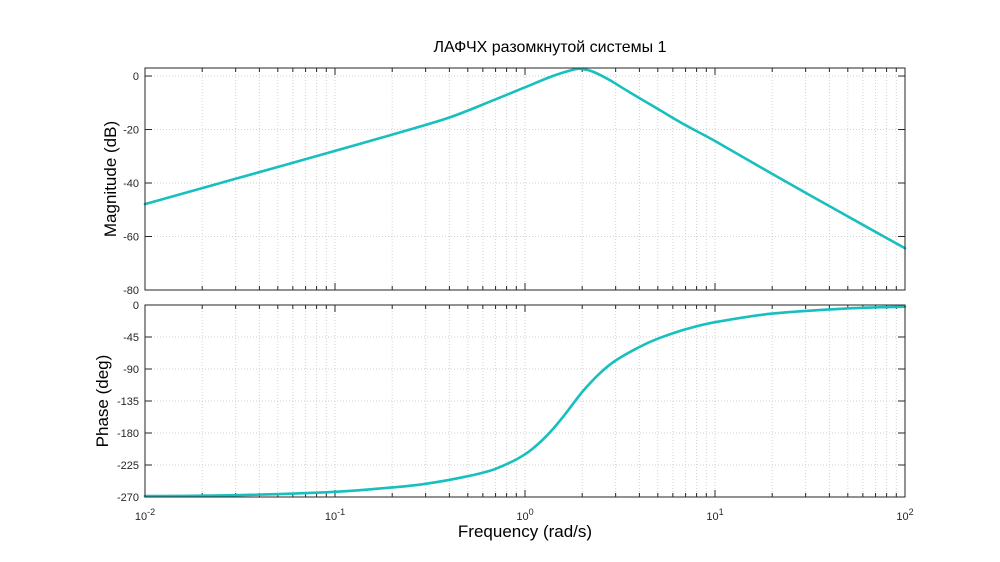 The image size is (1000, 562). I want to click on phase-y-tick-label: -180, so click(128, 434).